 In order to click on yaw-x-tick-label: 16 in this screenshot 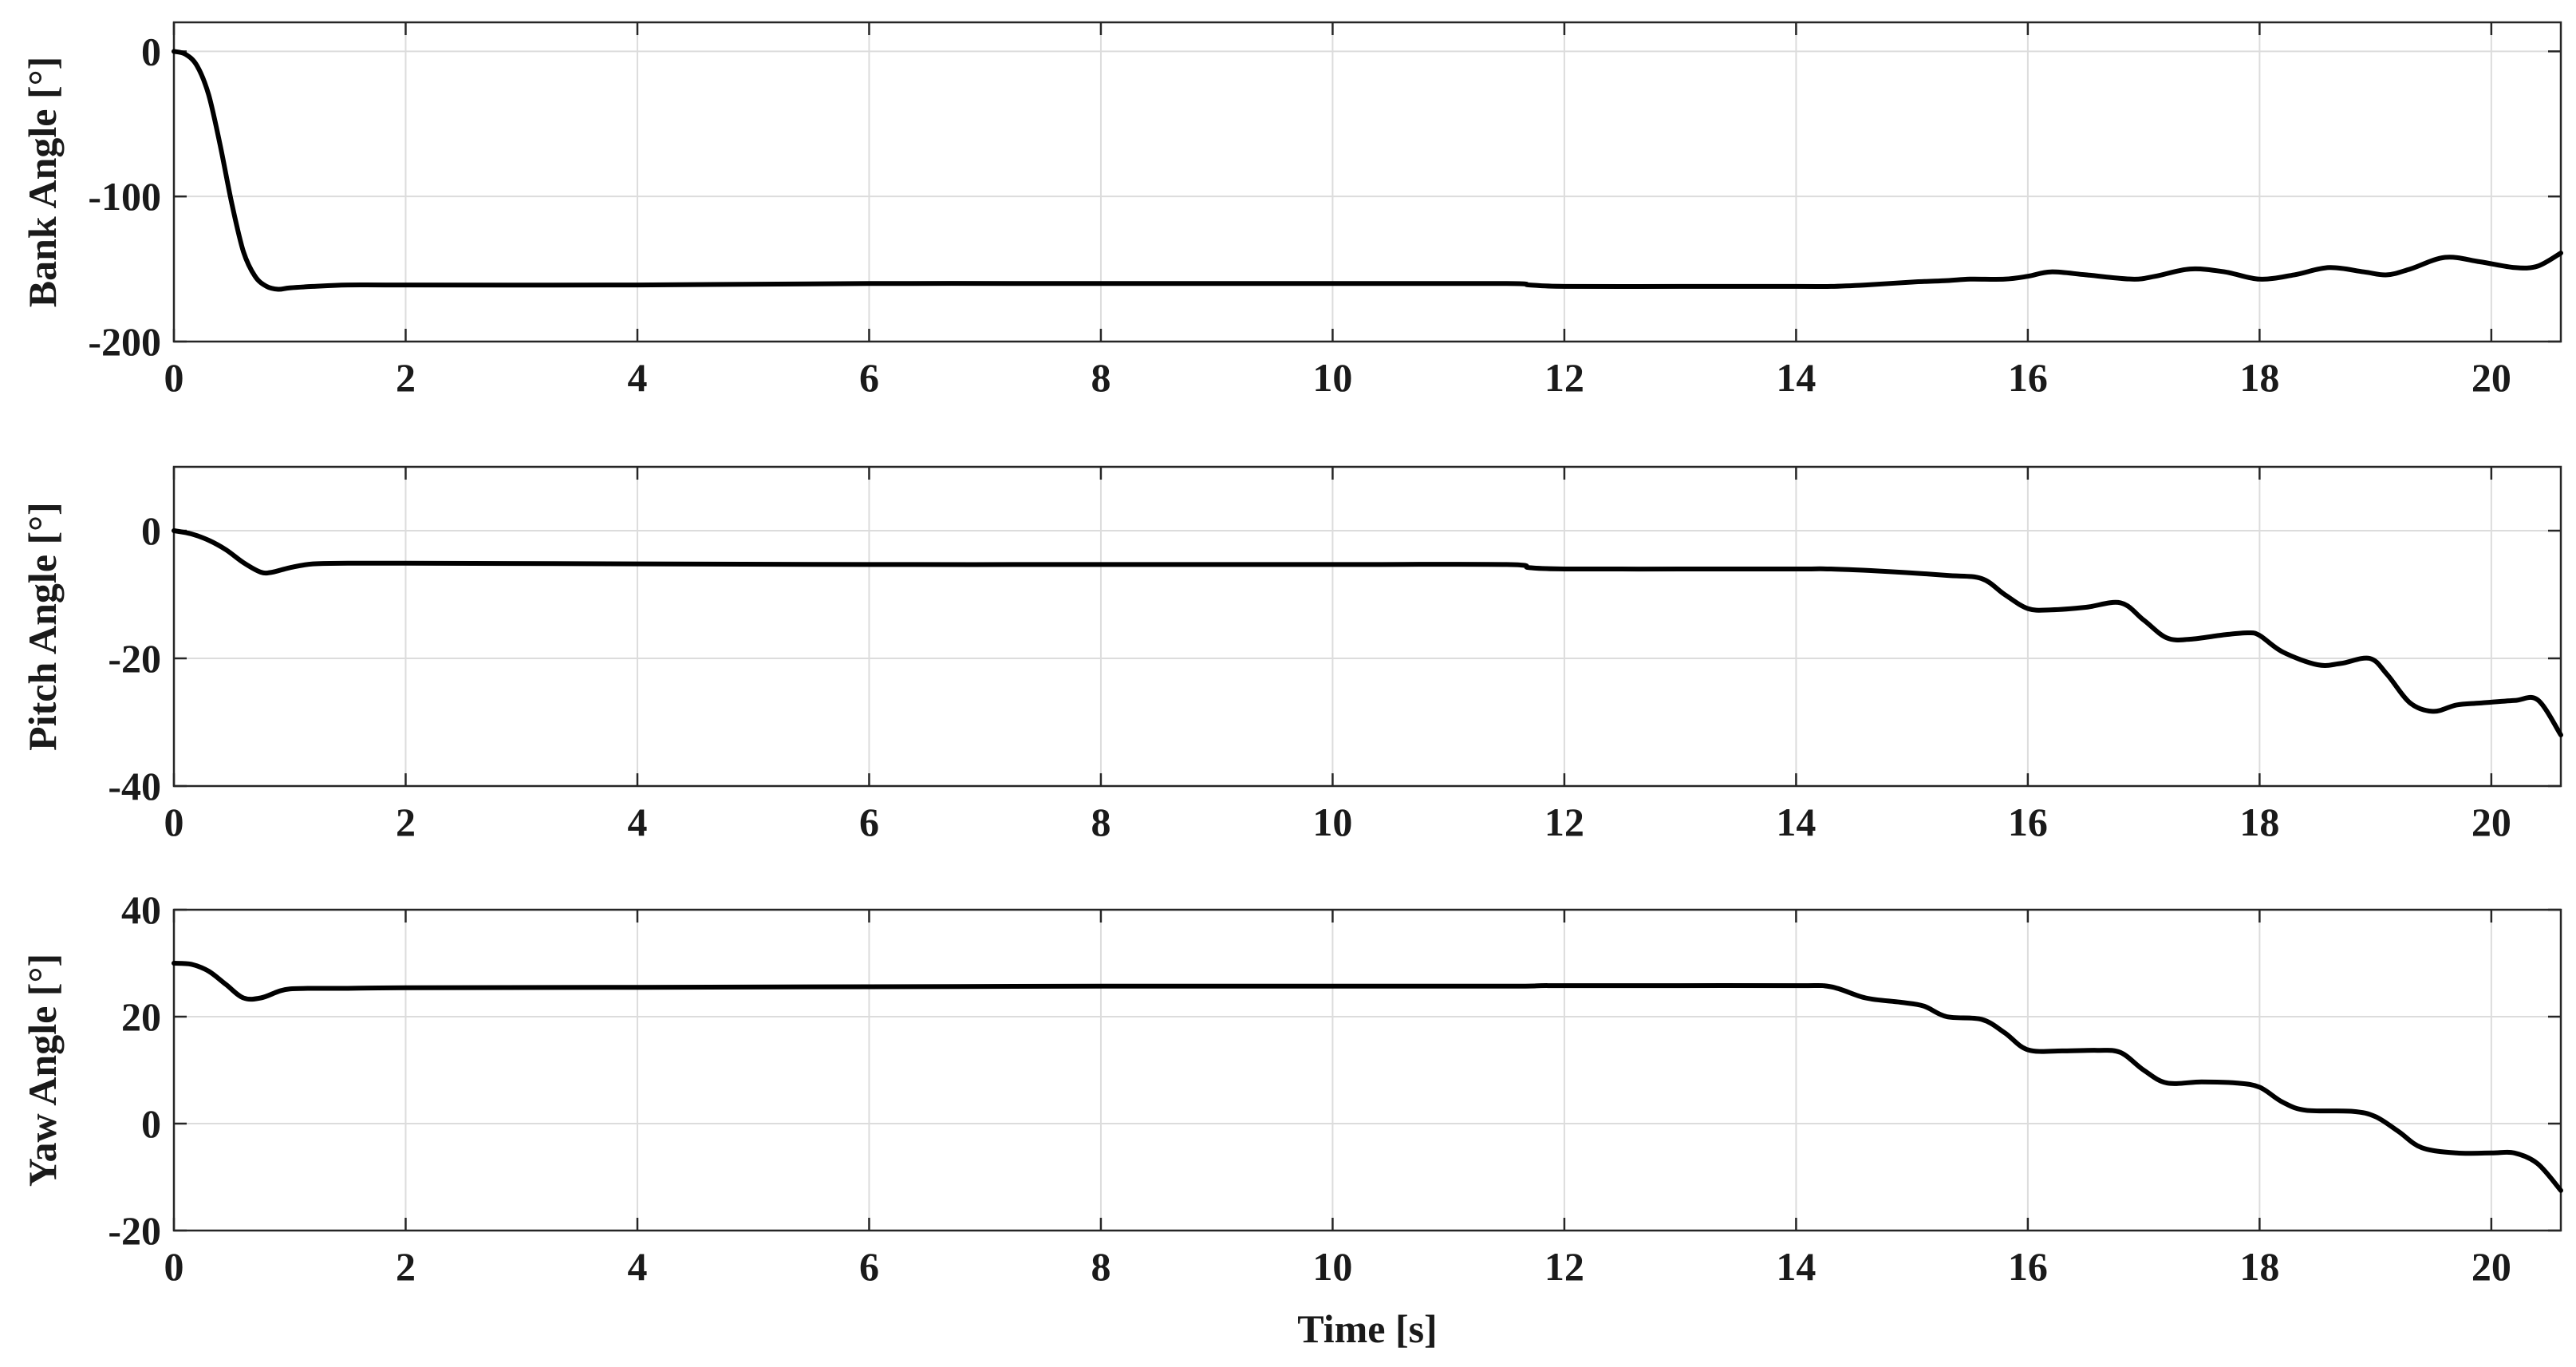, I will do `click(2028, 1266)`.